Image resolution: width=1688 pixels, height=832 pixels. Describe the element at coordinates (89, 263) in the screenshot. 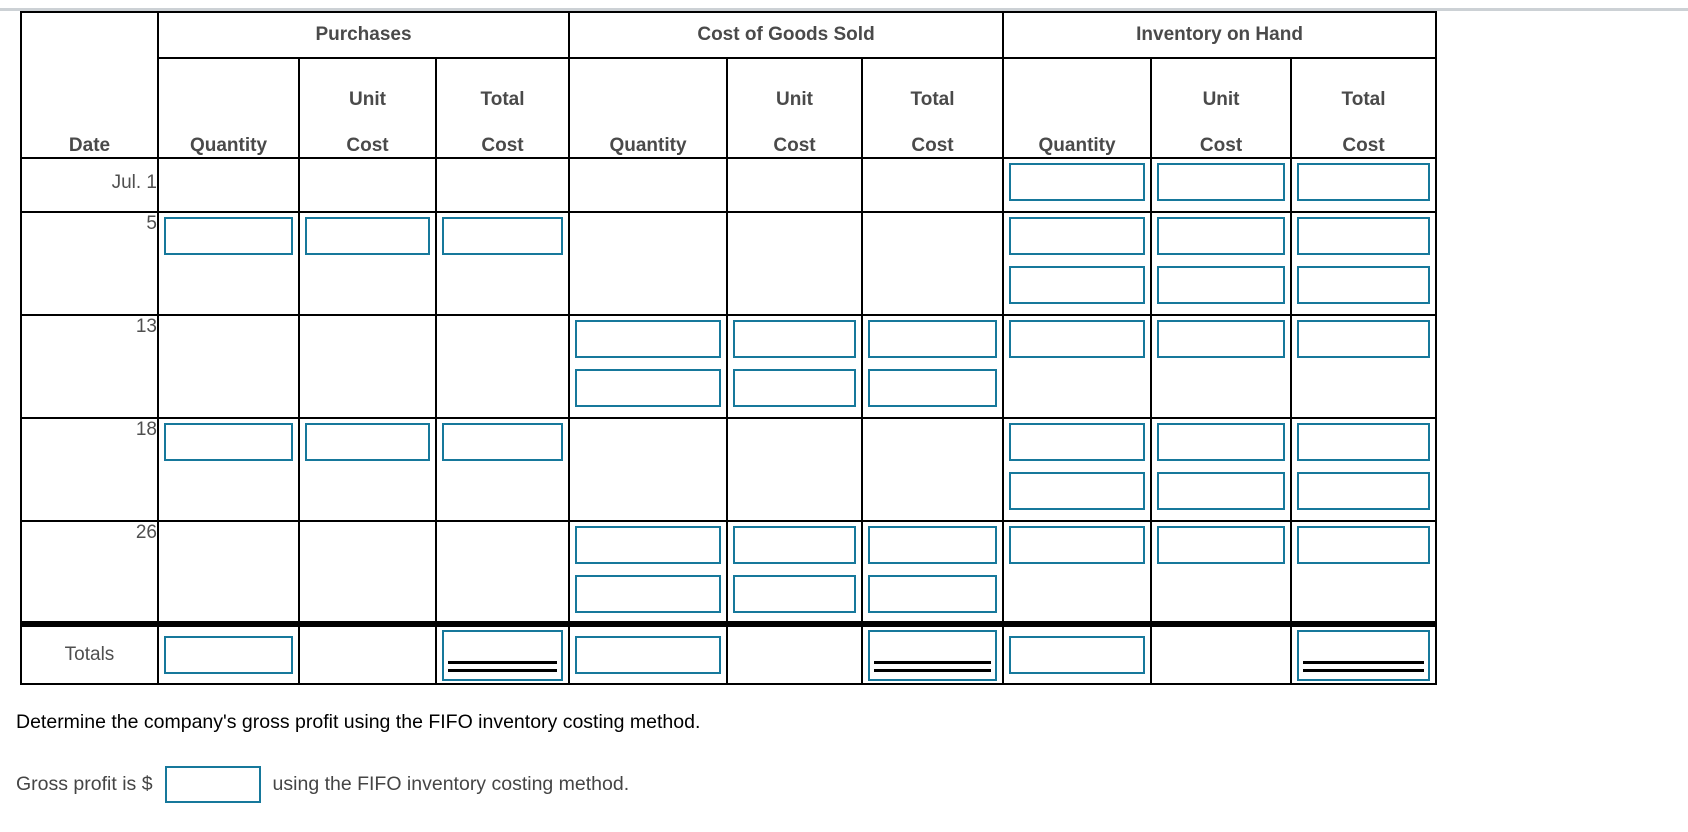

I see `date-cell-jul5: 5` at that location.